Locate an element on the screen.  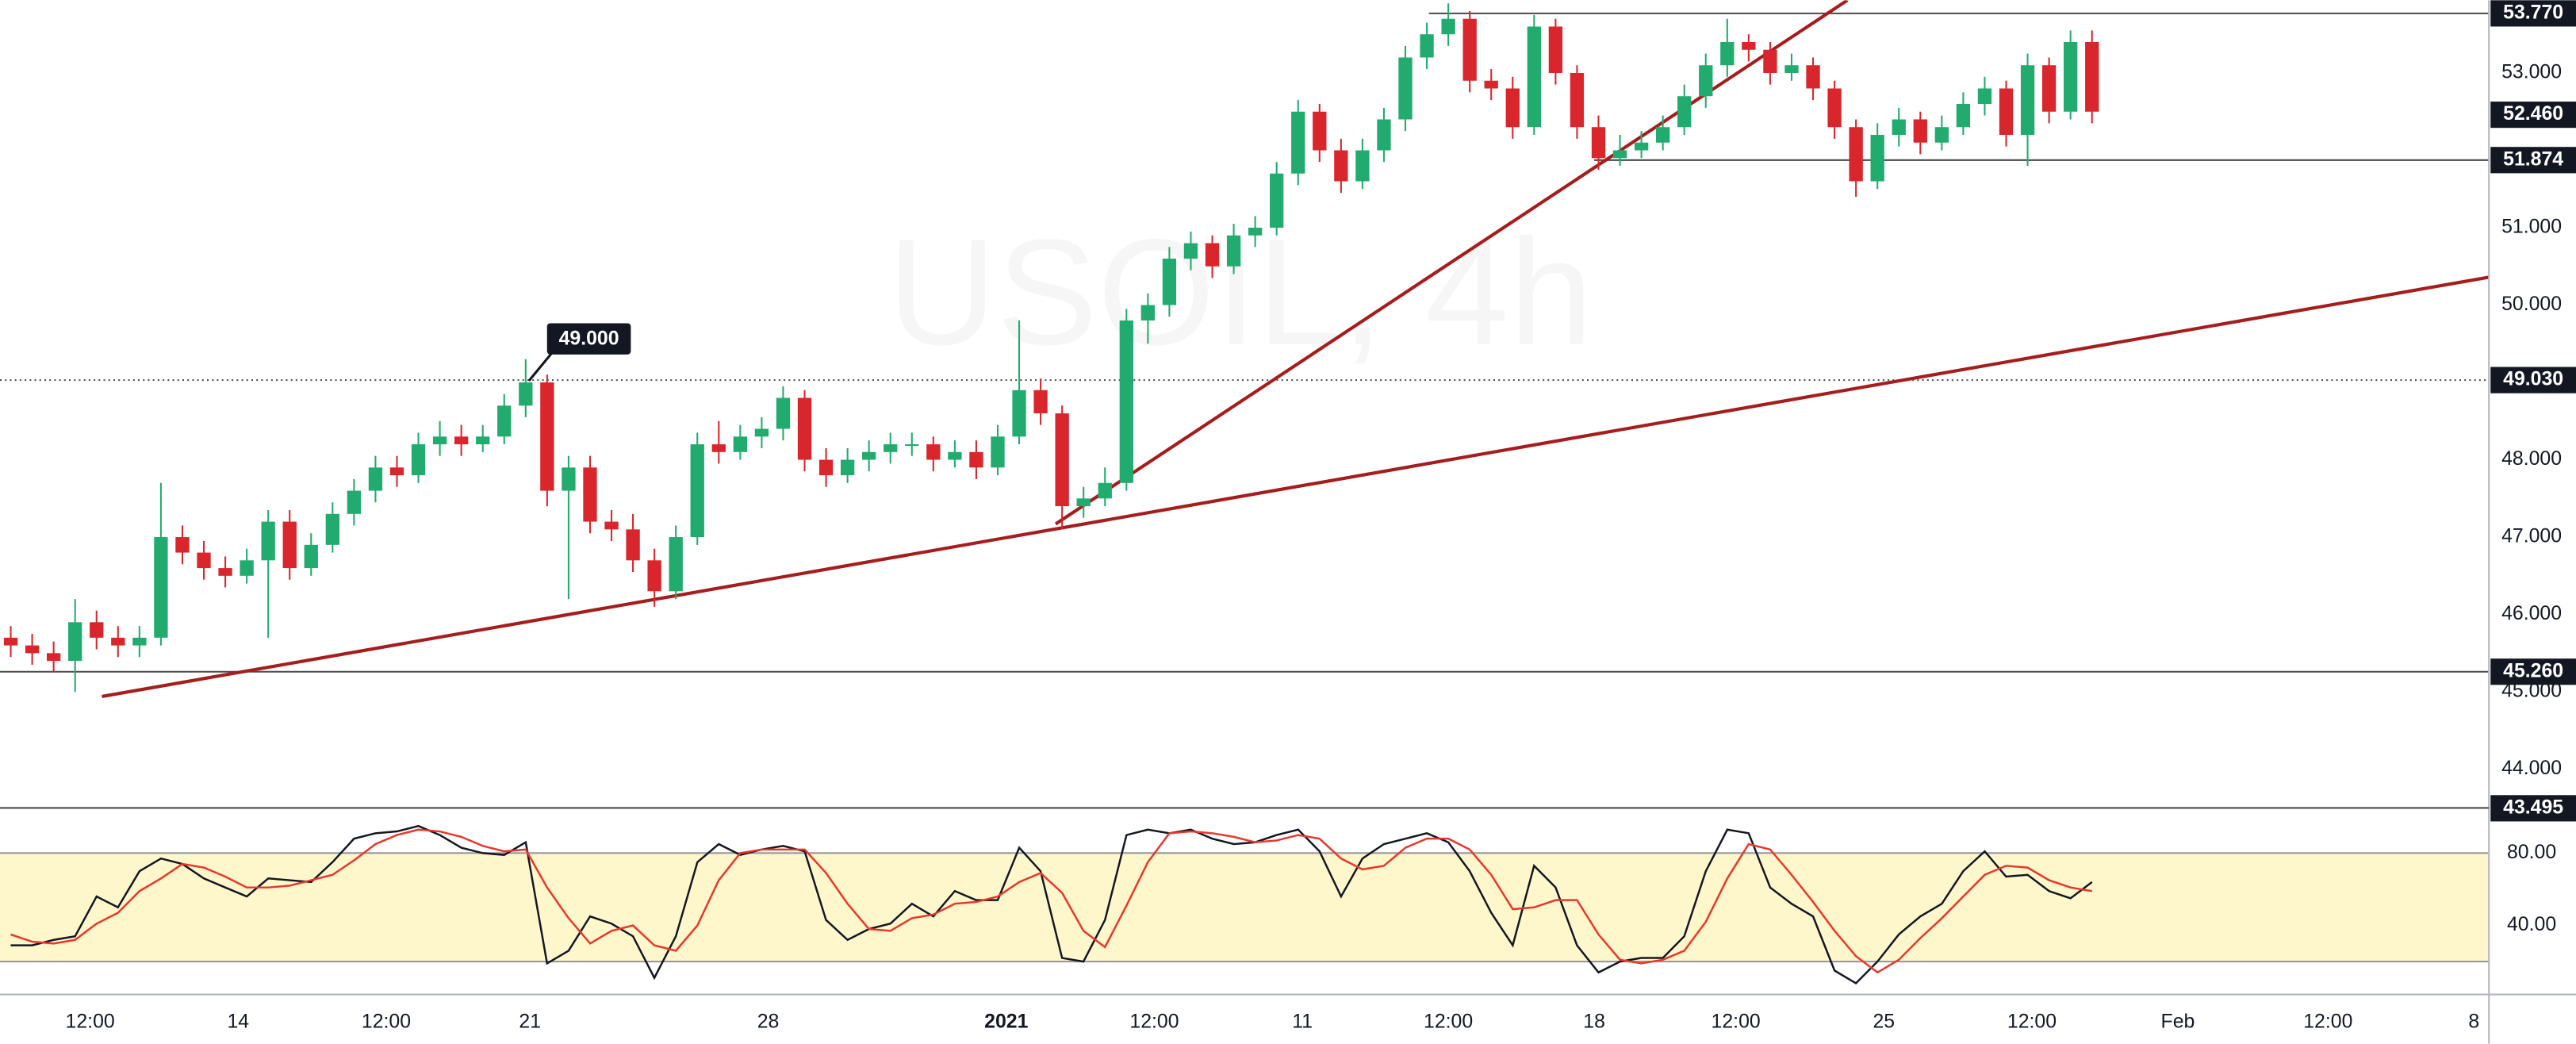
price-label: 49.030 is located at coordinates (2533, 379).